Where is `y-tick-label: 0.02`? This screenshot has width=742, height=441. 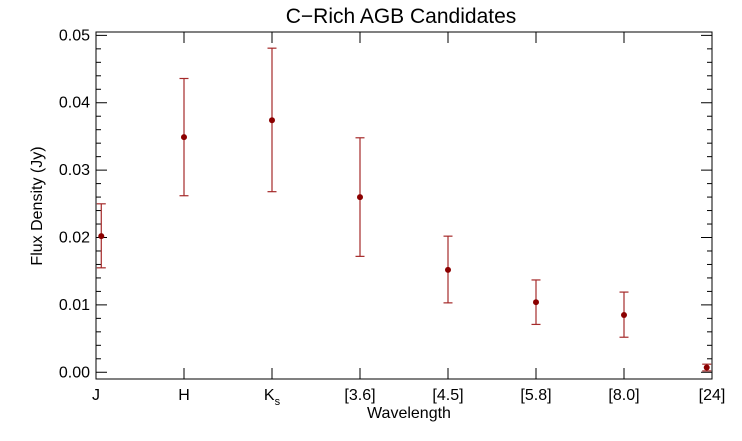 y-tick-label: 0.02 is located at coordinates (74, 238).